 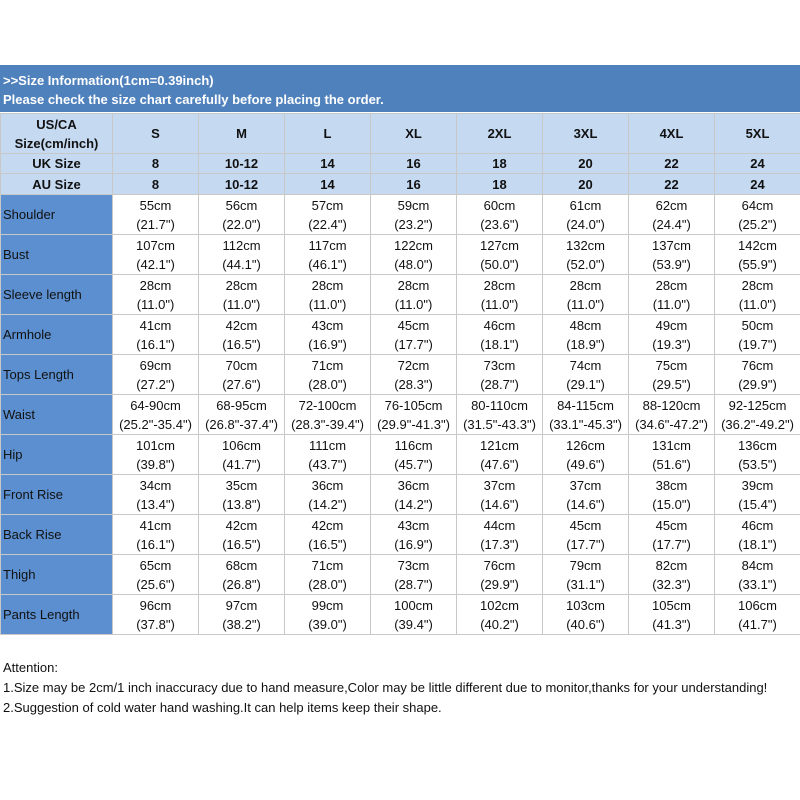 What do you see at coordinates (757, 374) in the screenshot?
I see `measure-cell: 76cm (29.9")` at bounding box center [757, 374].